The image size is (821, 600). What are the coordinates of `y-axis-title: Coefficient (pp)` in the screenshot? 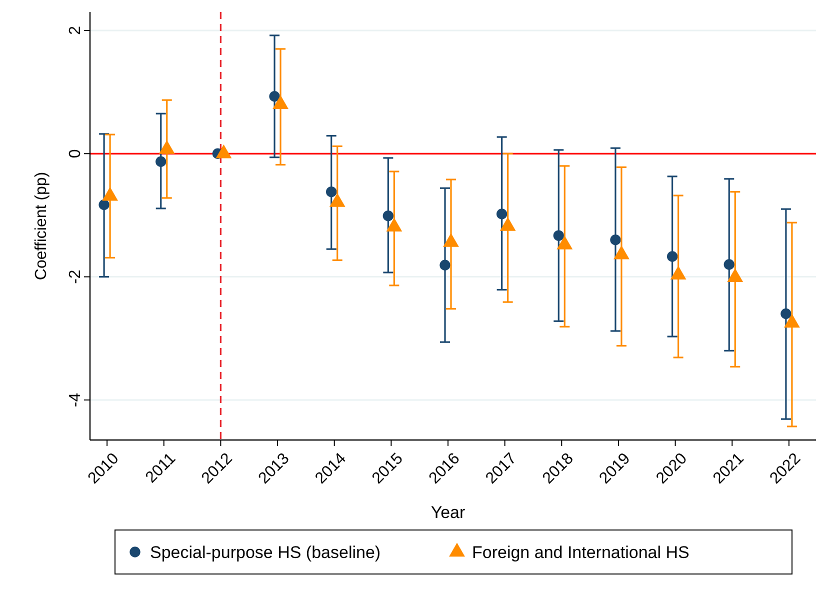 It's located at (41, 226).